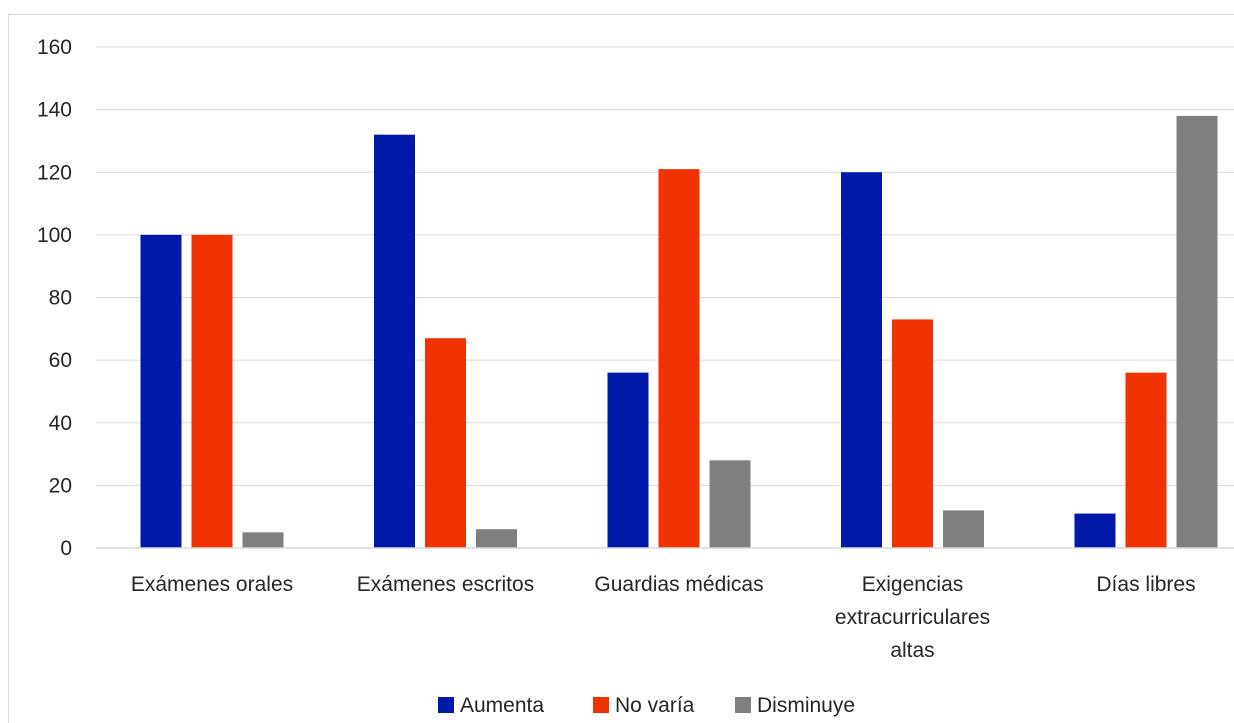 This screenshot has width=1234, height=723. What do you see at coordinates (54, 172) in the screenshot?
I see `y-tick-label: 120` at bounding box center [54, 172].